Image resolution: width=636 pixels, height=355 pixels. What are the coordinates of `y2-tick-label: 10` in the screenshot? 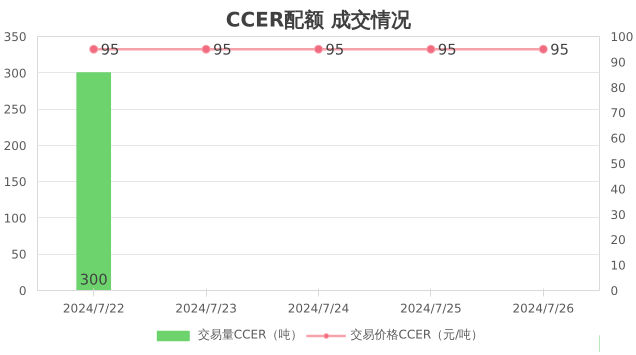 It's located at (618, 265).